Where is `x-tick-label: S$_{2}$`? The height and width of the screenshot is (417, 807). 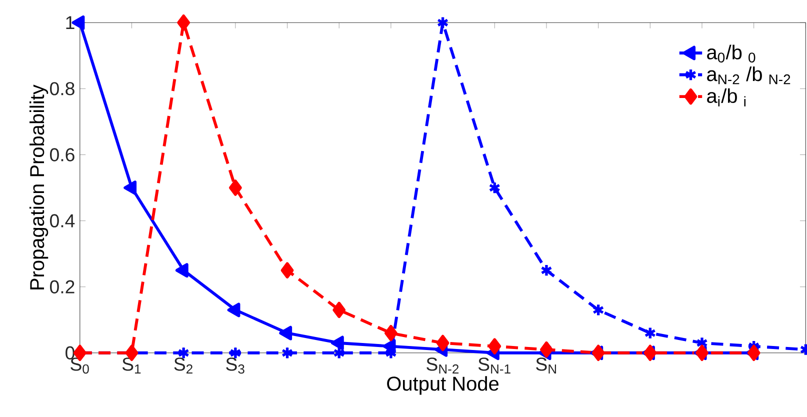
x-tick-label: S$_{2}$ is located at coordinates (183, 366).